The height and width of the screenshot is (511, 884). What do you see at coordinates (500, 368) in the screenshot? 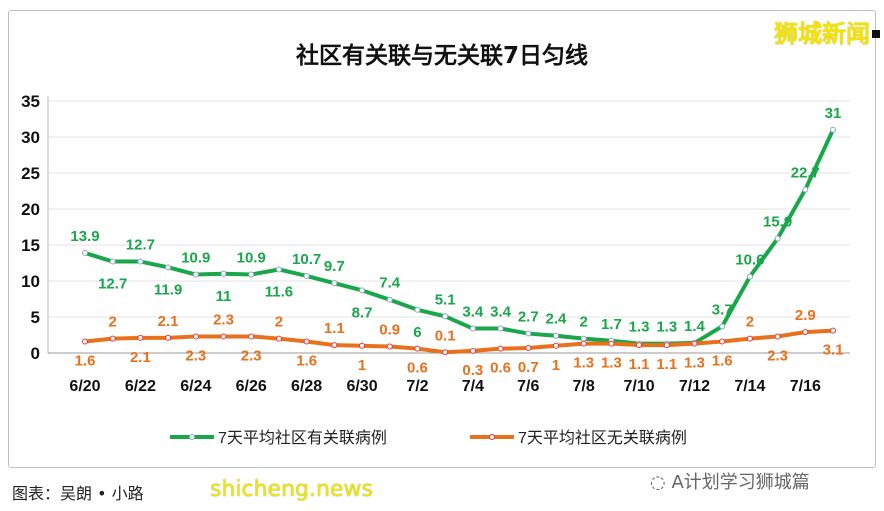
I see `data-label: 0.6` at bounding box center [500, 368].